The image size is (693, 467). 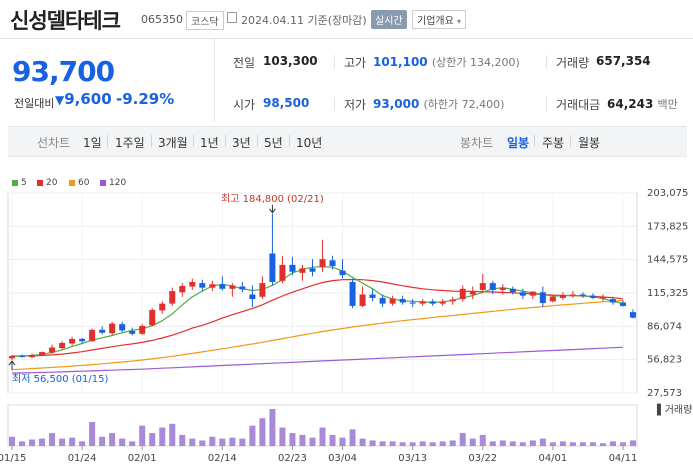 What do you see at coordinates (60, 379) in the screenshot?
I see `min-price-annotation: 최저 56,500 (01/15)` at bounding box center [60, 379].